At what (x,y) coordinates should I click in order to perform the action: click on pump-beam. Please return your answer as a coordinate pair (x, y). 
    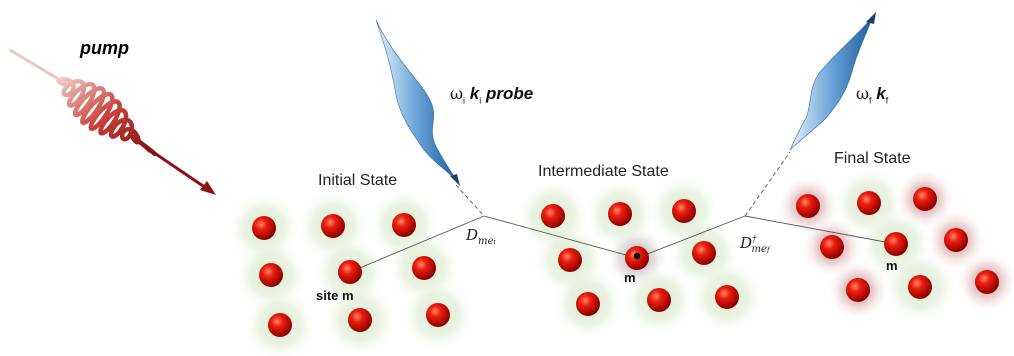
    Looking at the image, I should click on (112, 121).